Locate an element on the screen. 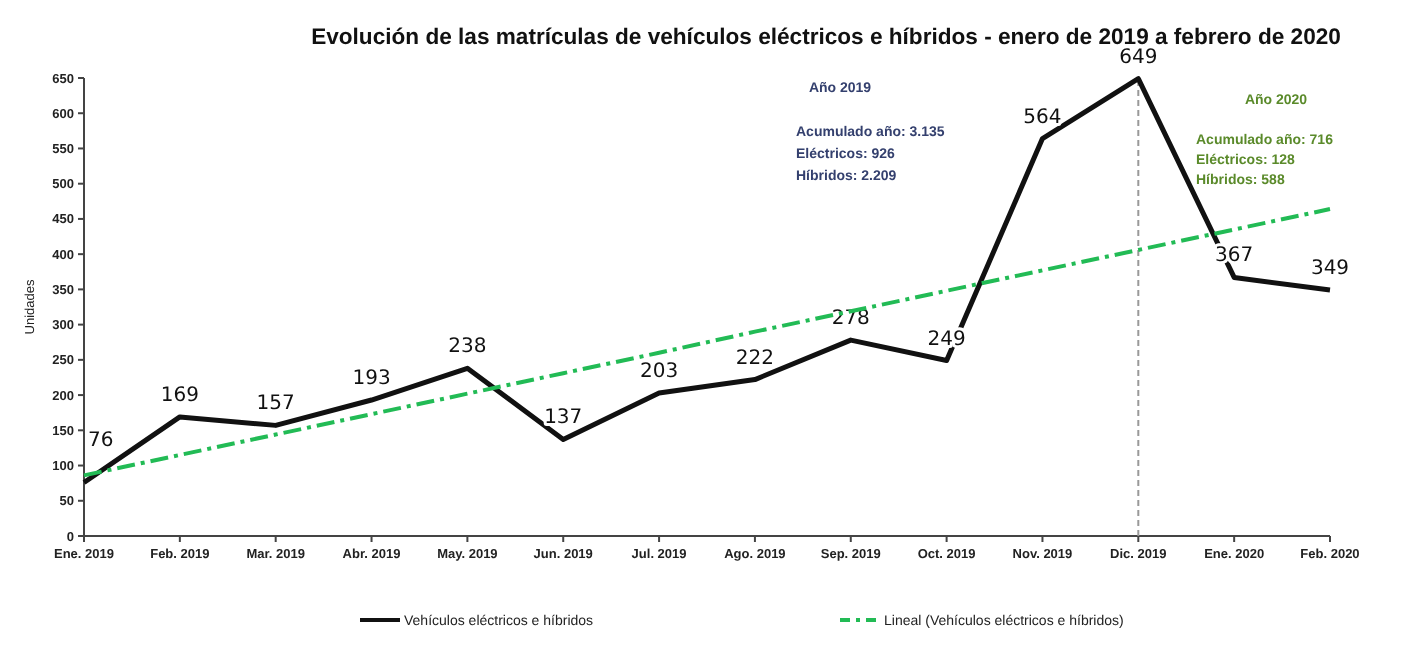 This screenshot has width=1424, height=662. data-label: 349 is located at coordinates (1330, 269).